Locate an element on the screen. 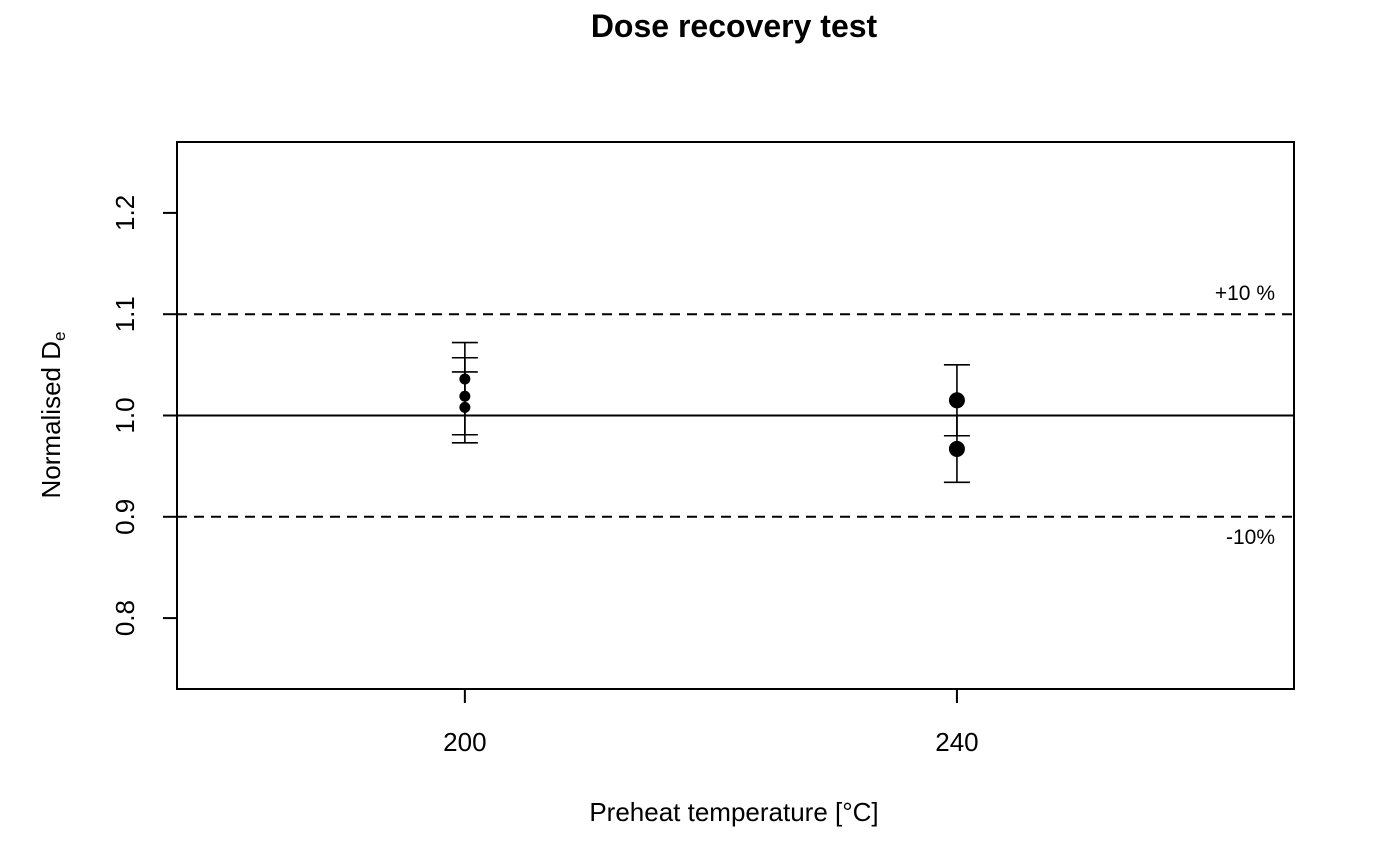  y-tick-label-3: 1.1 is located at coordinates (125, 314).